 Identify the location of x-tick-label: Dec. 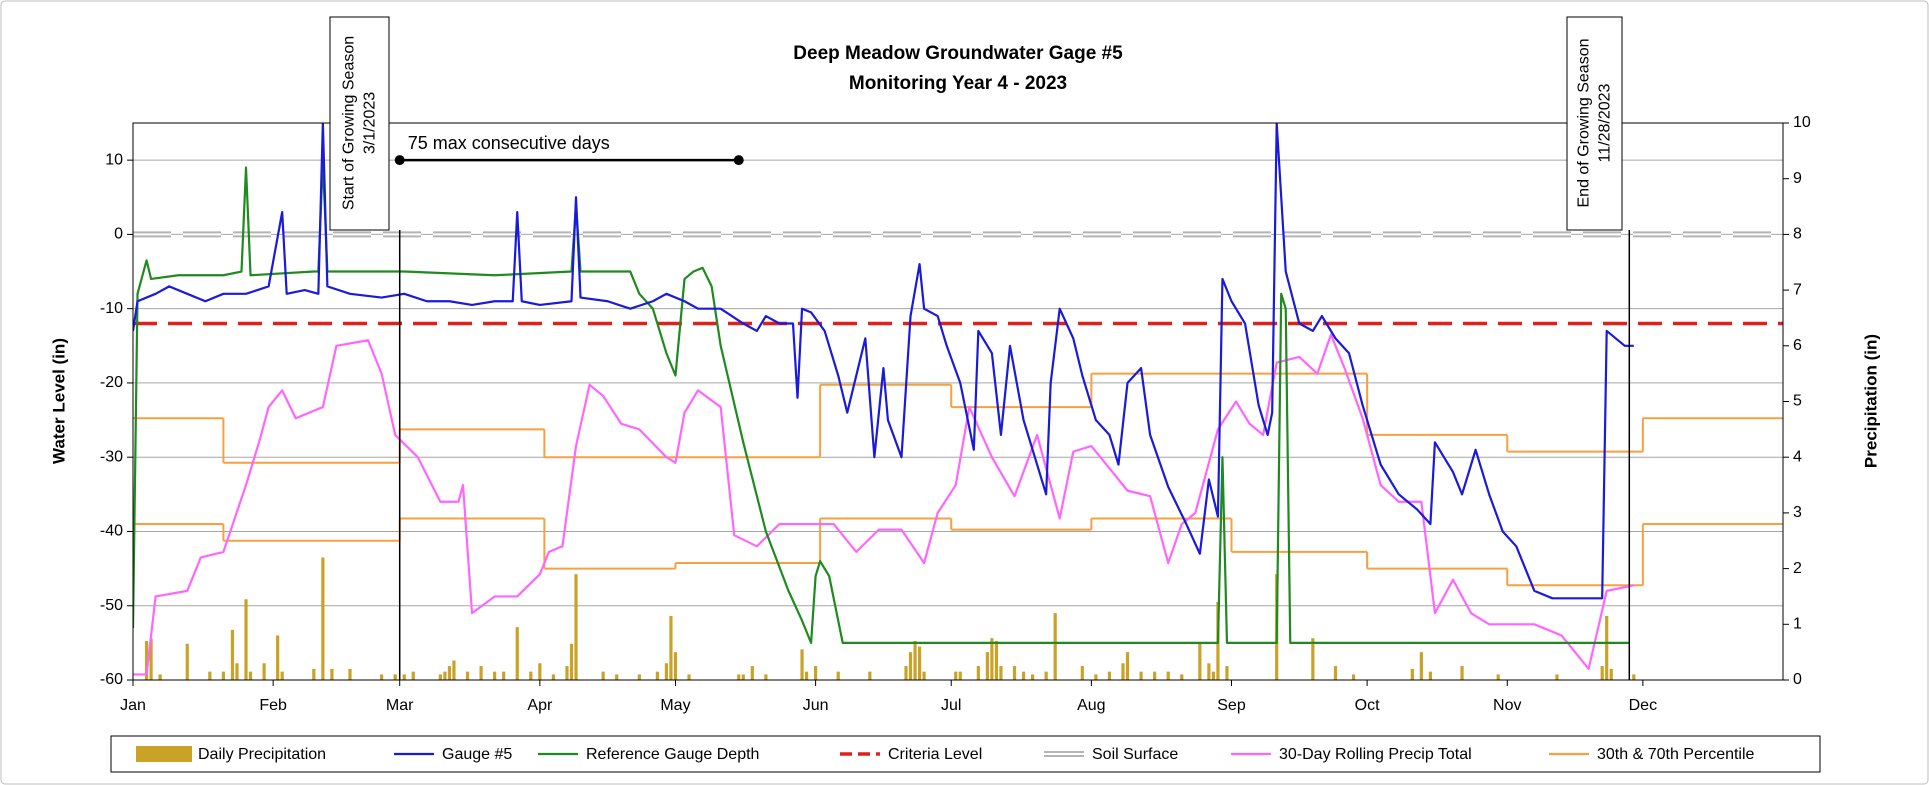
(1643, 705).